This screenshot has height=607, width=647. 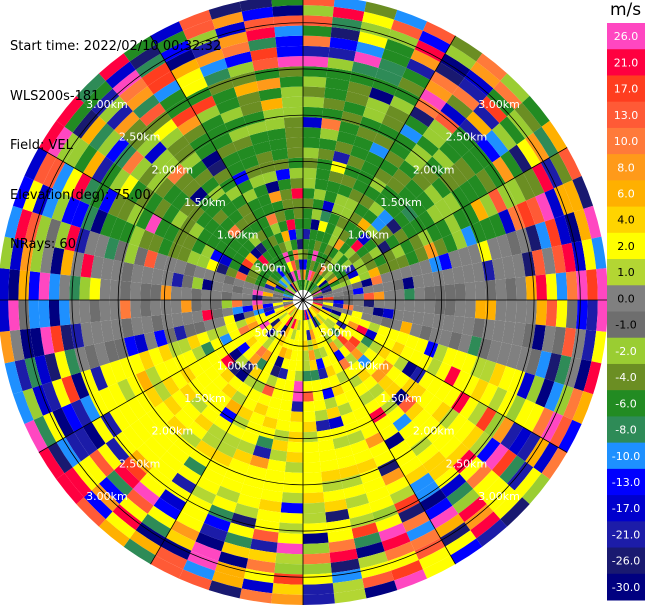 What do you see at coordinates (626, 115) in the screenshot?
I see `colorbar-tick-label: 13.0` at bounding box center [626, 115].